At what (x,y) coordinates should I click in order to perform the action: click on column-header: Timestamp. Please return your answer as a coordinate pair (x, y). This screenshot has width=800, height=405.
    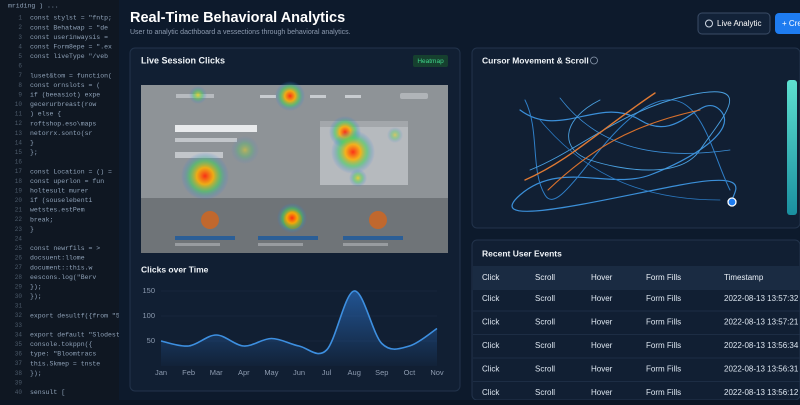
    Looking at the image, I should click on (744, 277).